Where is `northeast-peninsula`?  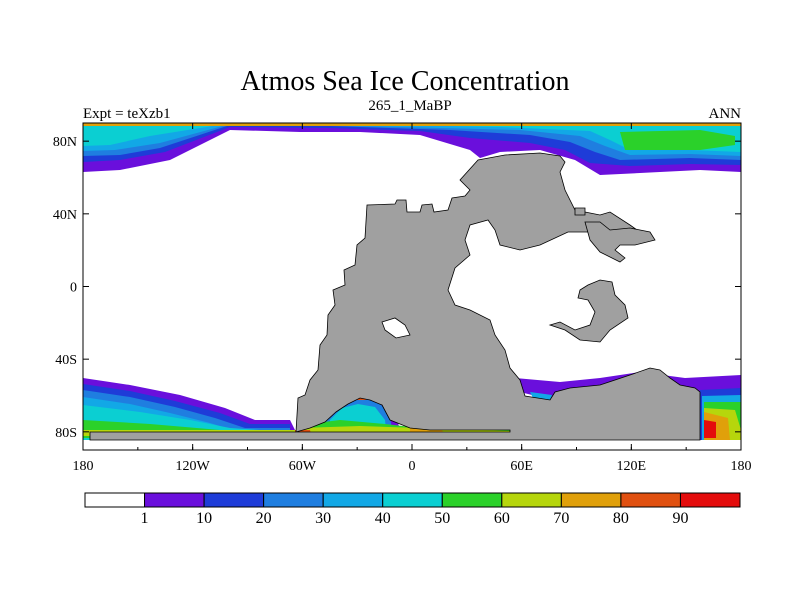 northeast-peninsula is located at coordinates (620, 242).